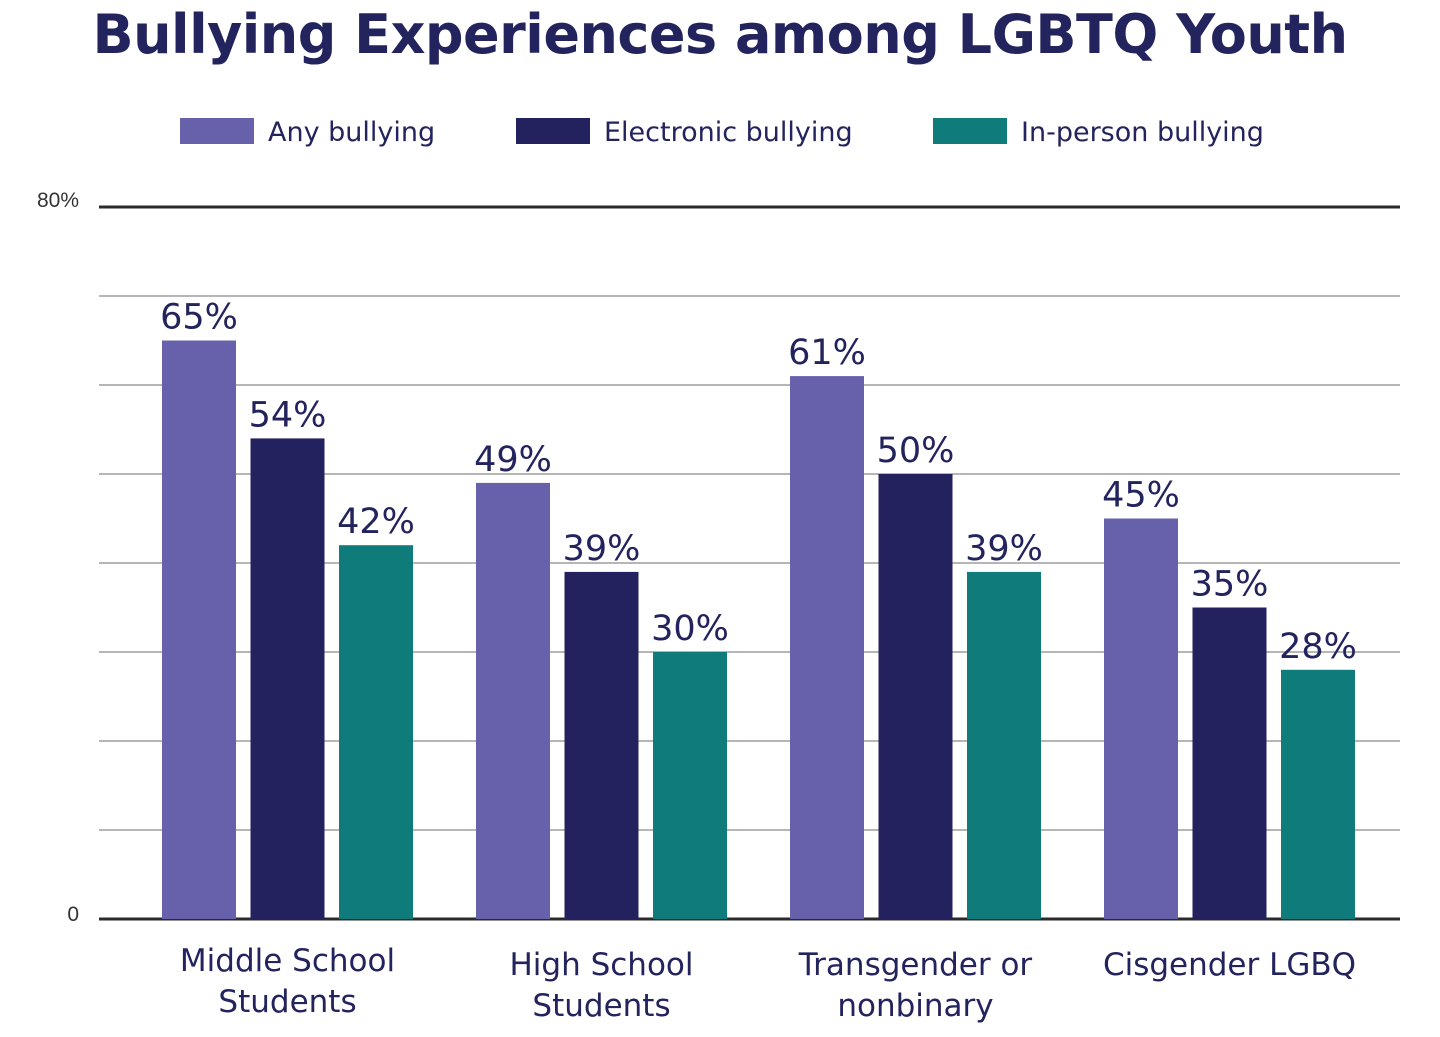  I want to click on category-label: High School Students, so click(601, 985).